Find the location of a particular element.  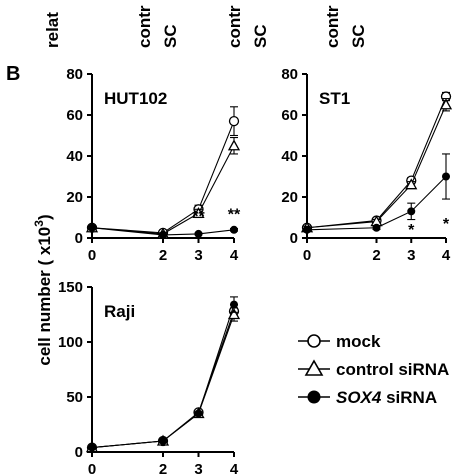

legend-item-mock: mock is located at coordinates (339, 341).